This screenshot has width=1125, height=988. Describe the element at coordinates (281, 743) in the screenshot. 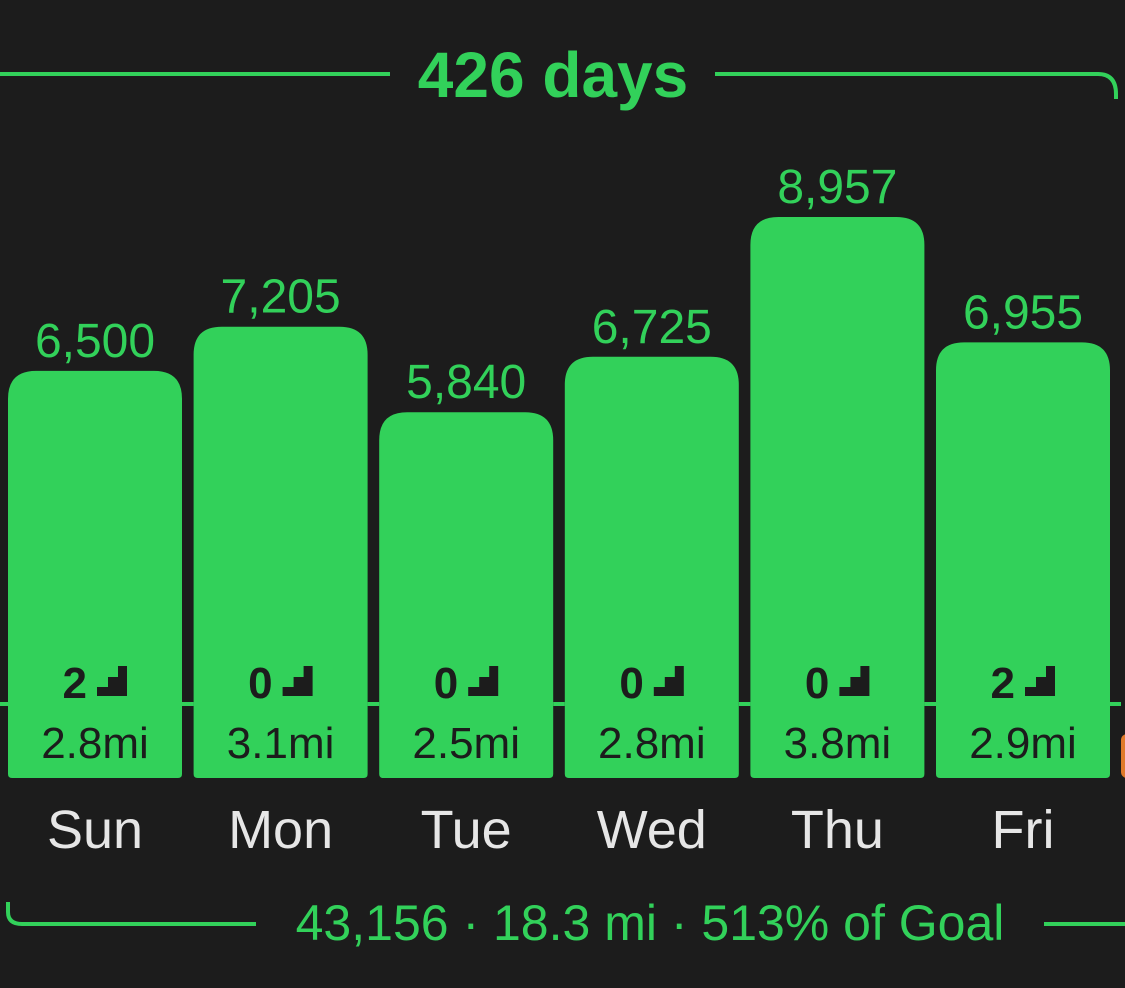

I see `distance-label: 3.1mi` at that location.